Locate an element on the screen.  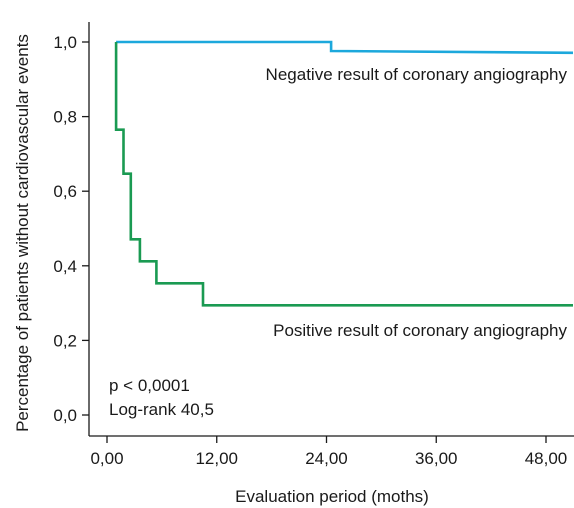
negative-series-line is located at coordinates (345, 47).